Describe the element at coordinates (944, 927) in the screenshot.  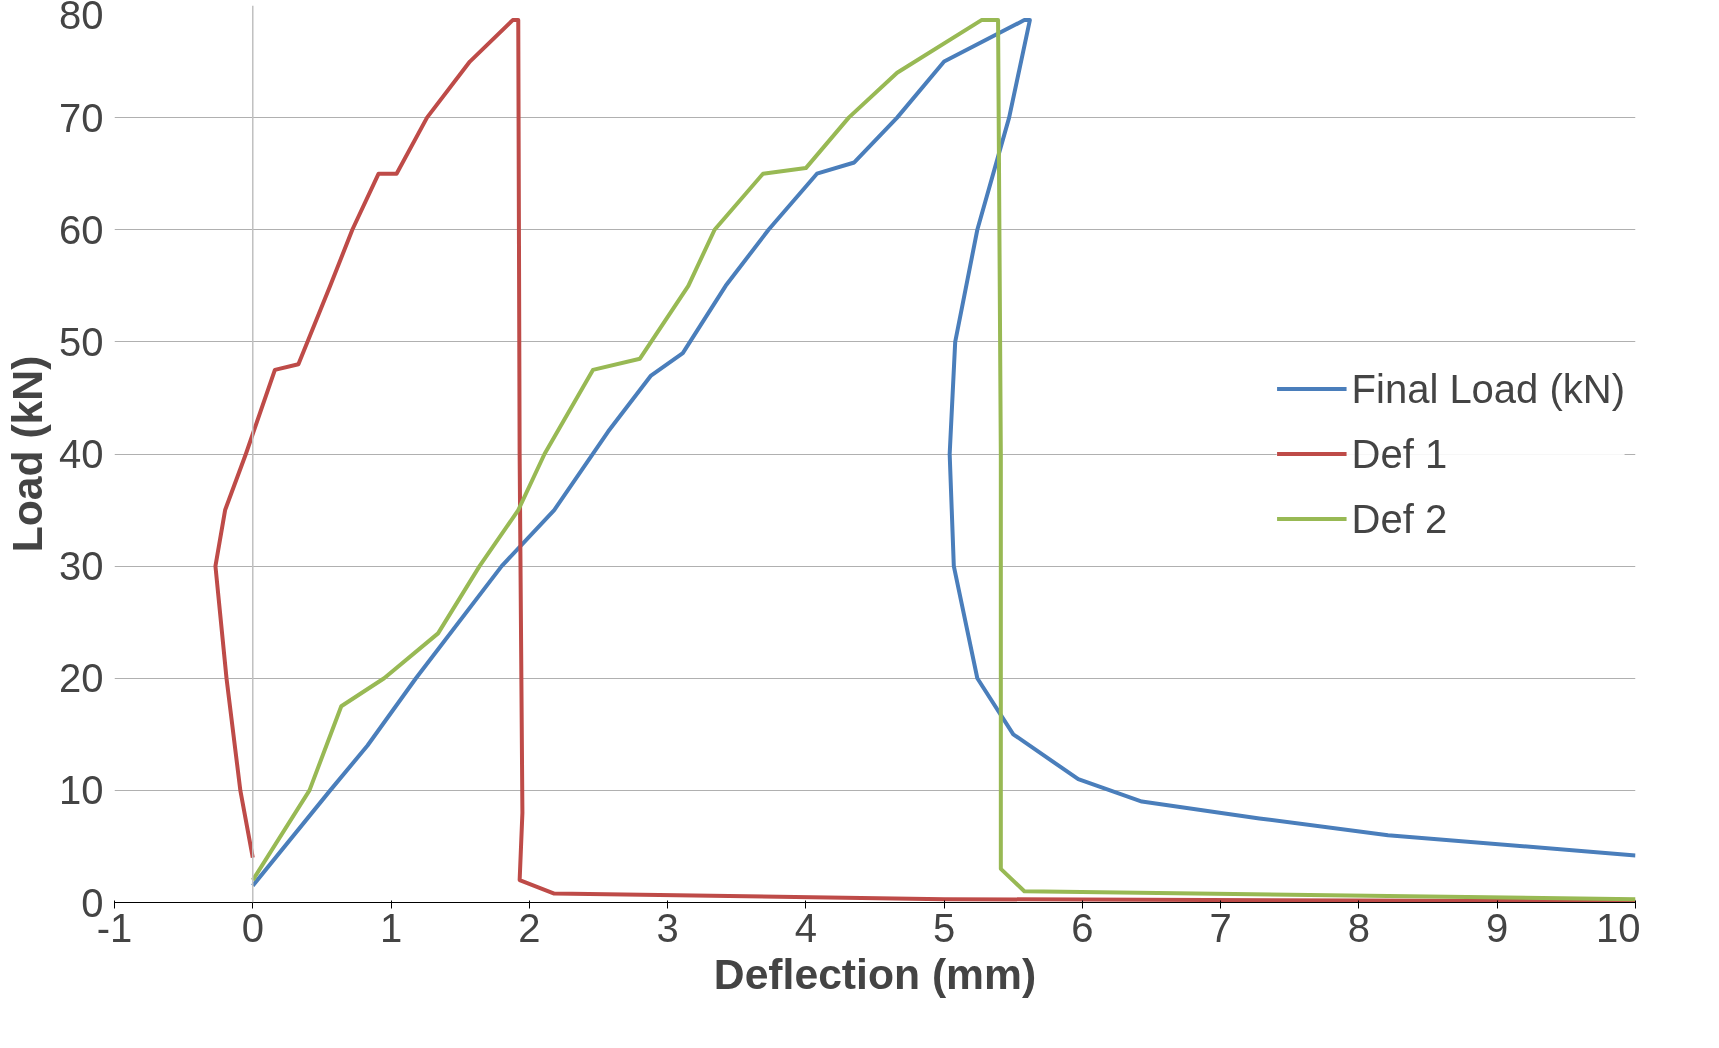
I see `x-tick-label: 5` at that location.